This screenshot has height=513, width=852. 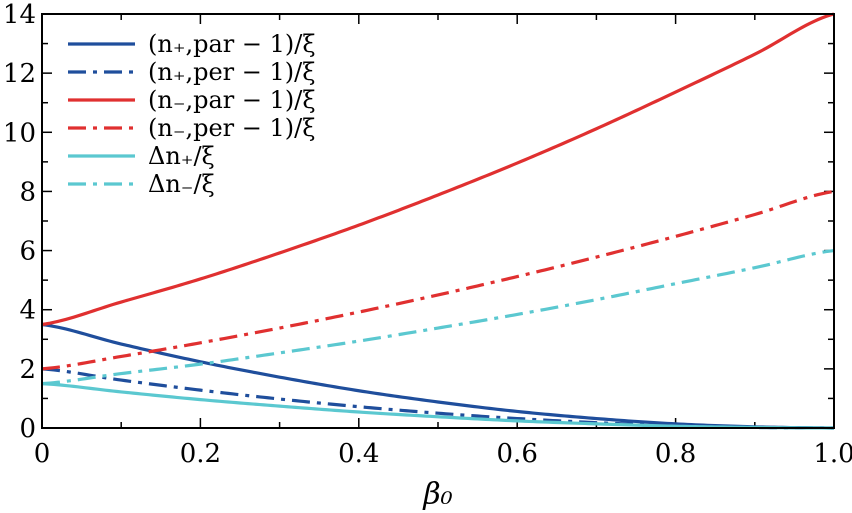 What do you see at coordinates (358, 454) in the screenshot?
I see `x-tick-label: 0.4` at bounding box center [358, 454].